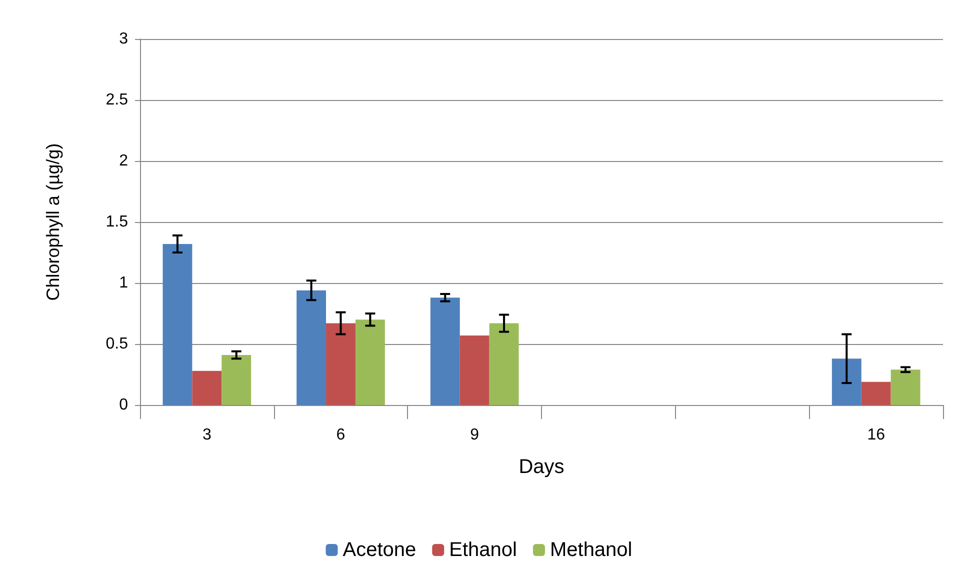 The height and width of the screenshot is (583, 958). Describe the element at coordinates (123, 161) in the screenshot. I see `y-tick-label: 2` at that location.